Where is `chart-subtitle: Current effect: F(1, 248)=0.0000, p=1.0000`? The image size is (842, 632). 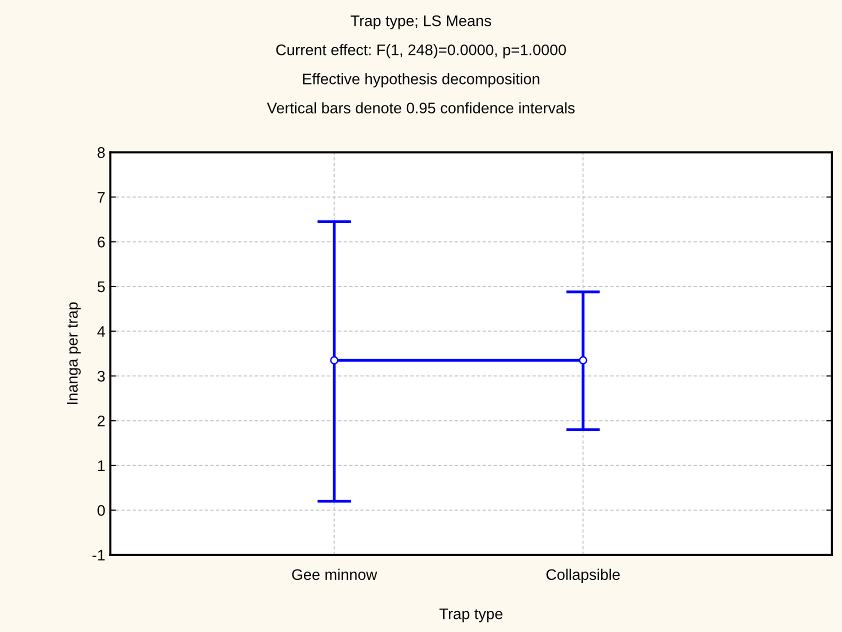 chart-subtitle: Current effect: F(1, 248)=0.0000, p=1.0000 is located at coordinates (421, 51).